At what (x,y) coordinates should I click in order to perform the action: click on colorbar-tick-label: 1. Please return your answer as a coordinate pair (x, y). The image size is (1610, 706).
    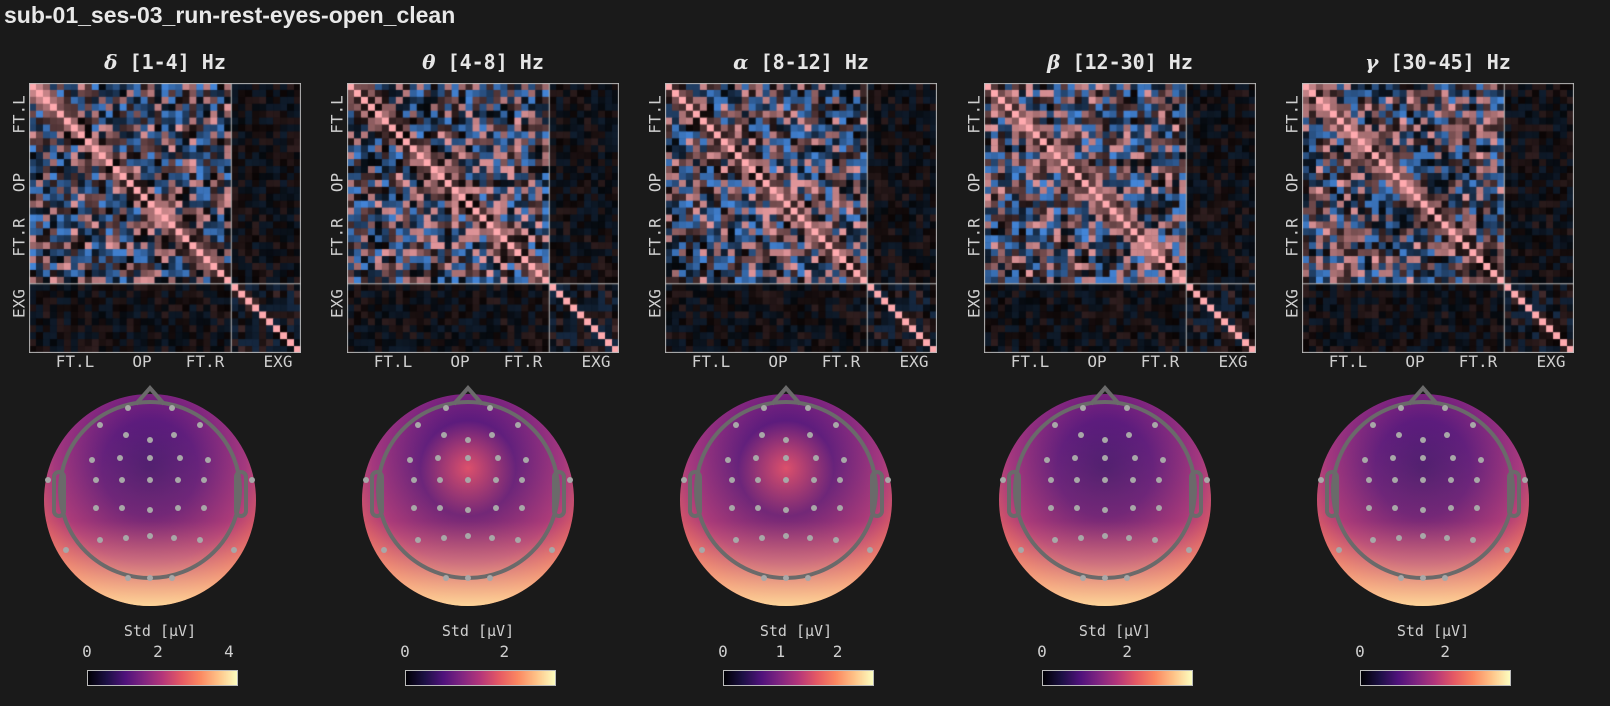
    Looking at the image, I should click on (780, 651).